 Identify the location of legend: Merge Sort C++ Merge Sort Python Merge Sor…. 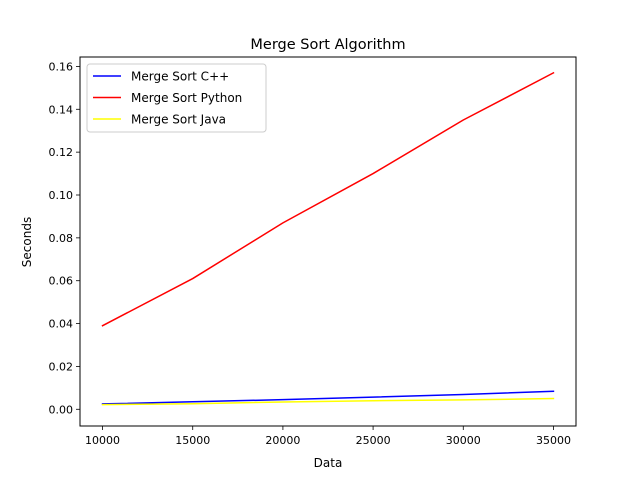
(176, 98).